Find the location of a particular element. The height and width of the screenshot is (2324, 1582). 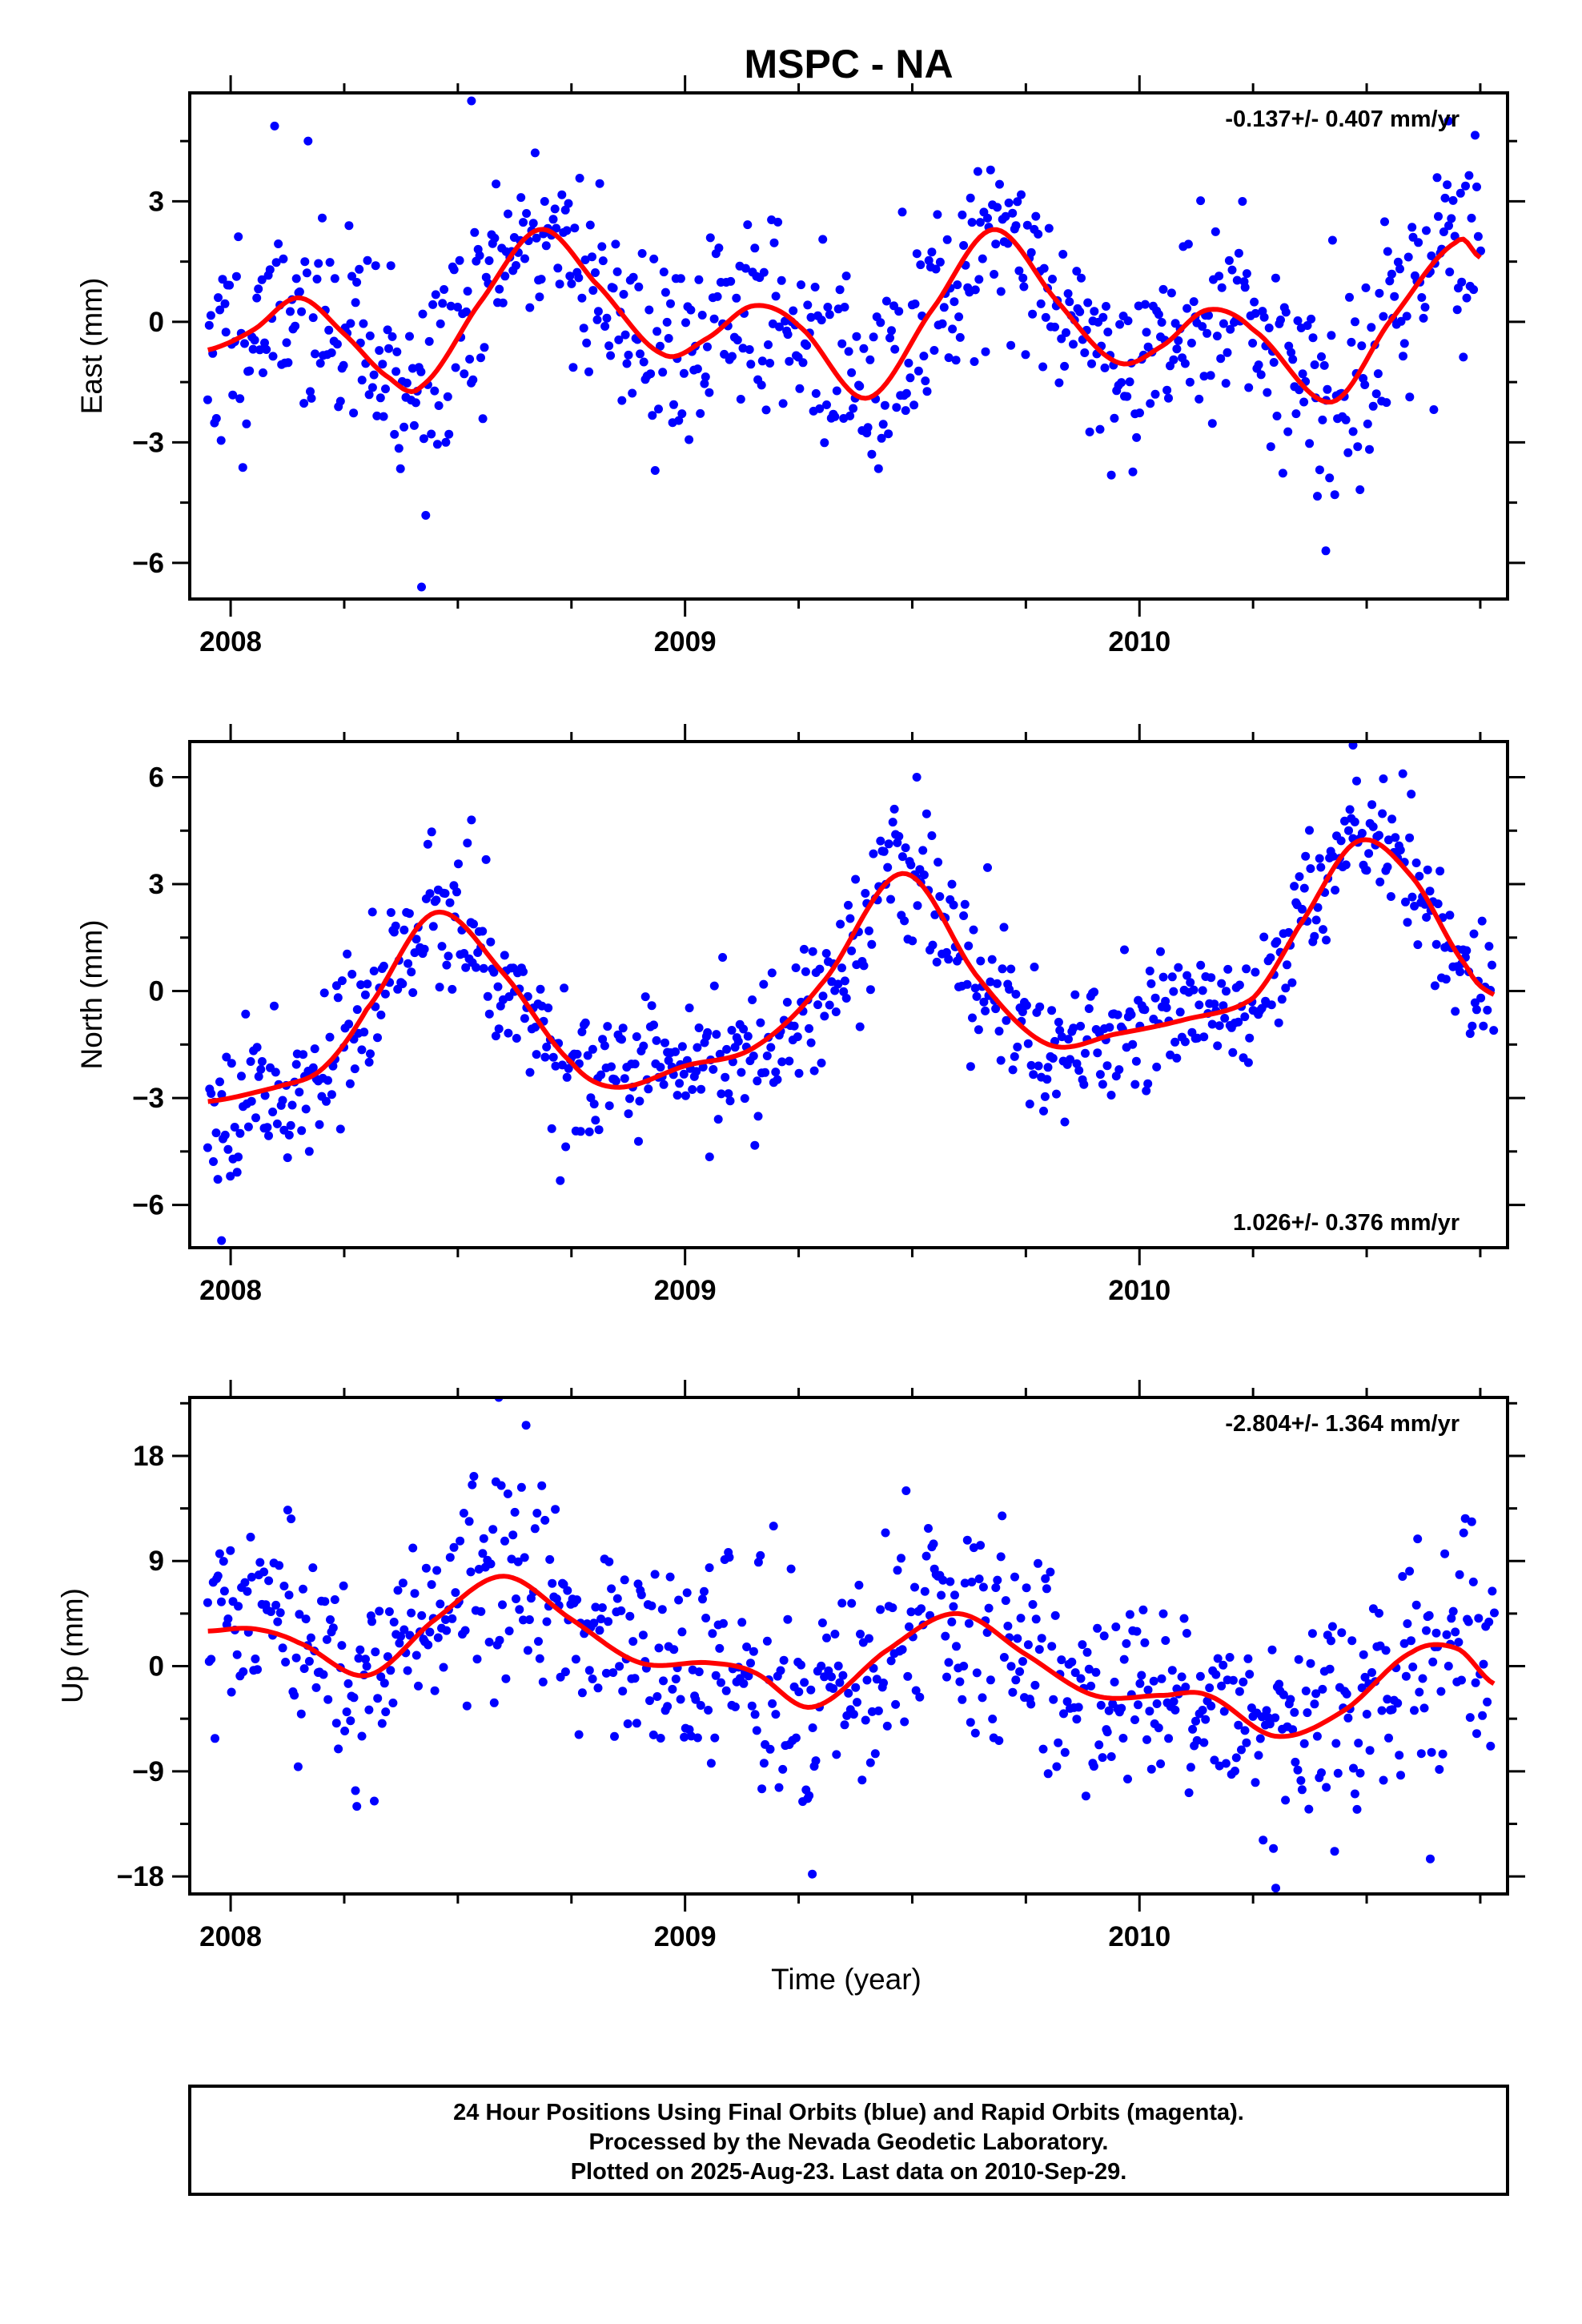

chart-title: MSPC - NA is located at coordinates (848, 64).